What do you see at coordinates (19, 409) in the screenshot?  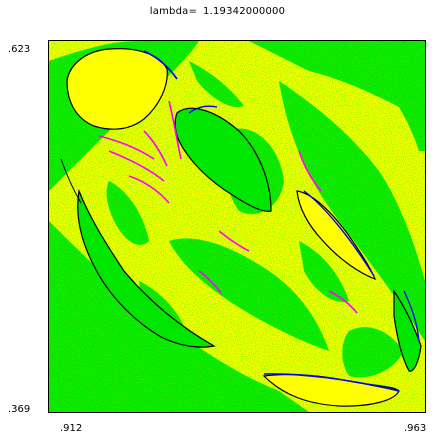 I see `y-axis-bottom-label: .369` at bounding box center [19, 409].